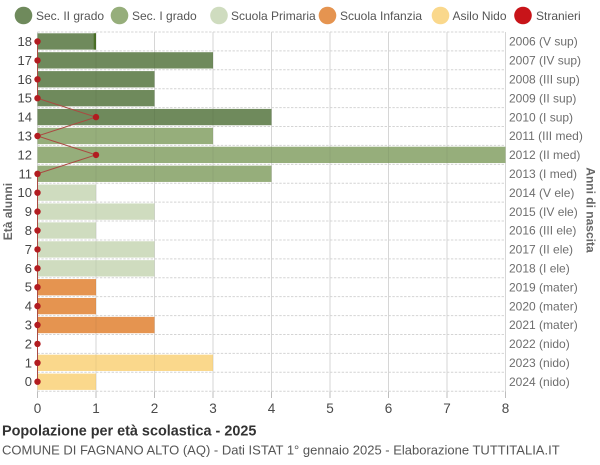  What do you see at coordinates (26, 173) in the screenshot?
I see `svg-text: 11` at bounding box center [26, 173].